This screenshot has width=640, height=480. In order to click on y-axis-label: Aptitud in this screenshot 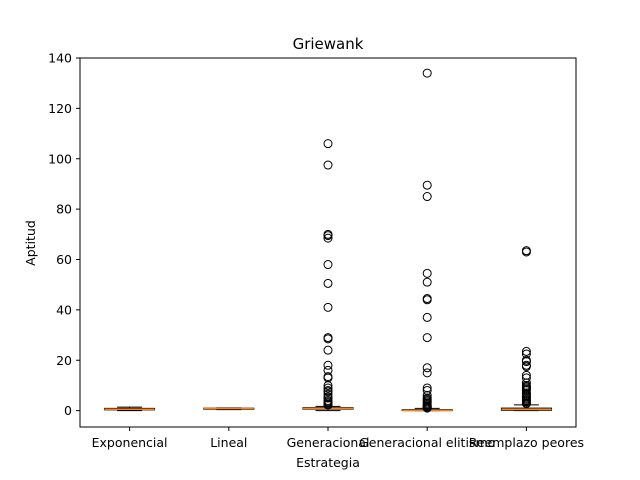, I will do `click(30, 243)`.